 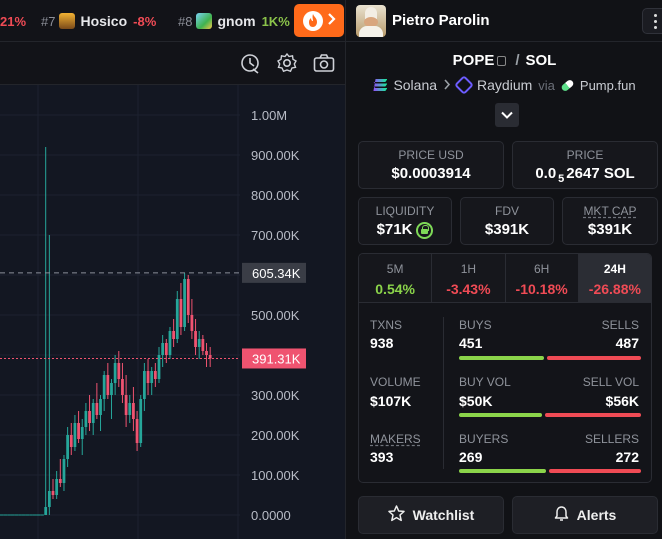 What do you see at coordinates (476, 401) in the screenshot?
I see `buy-vol-value: $50K` at bounding box center [476, 401].